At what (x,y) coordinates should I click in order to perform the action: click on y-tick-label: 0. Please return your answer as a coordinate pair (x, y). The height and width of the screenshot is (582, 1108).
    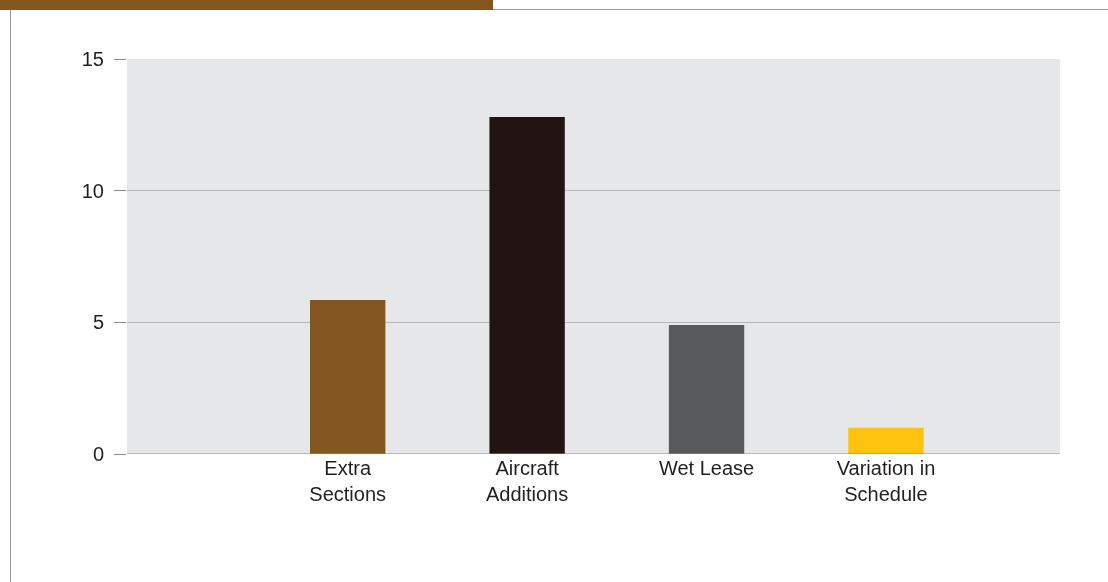
    Looking at the image, I should click on (98, 454).